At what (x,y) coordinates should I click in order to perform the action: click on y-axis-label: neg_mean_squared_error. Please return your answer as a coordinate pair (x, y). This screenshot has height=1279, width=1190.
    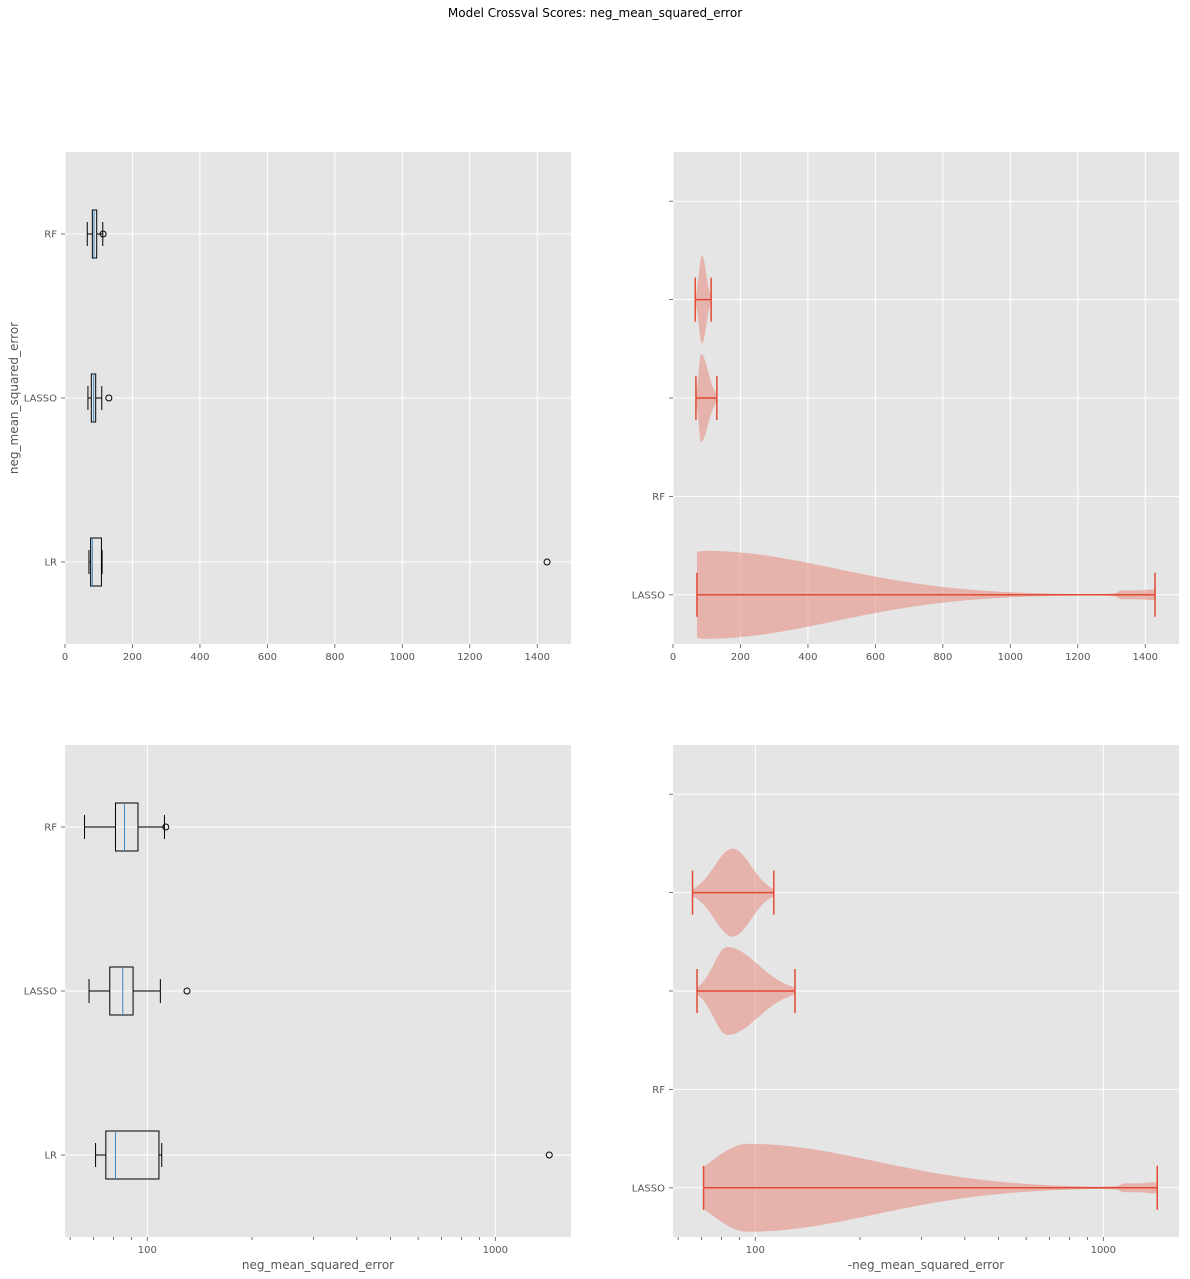
    Looking at the image, I should click on (14, 398).